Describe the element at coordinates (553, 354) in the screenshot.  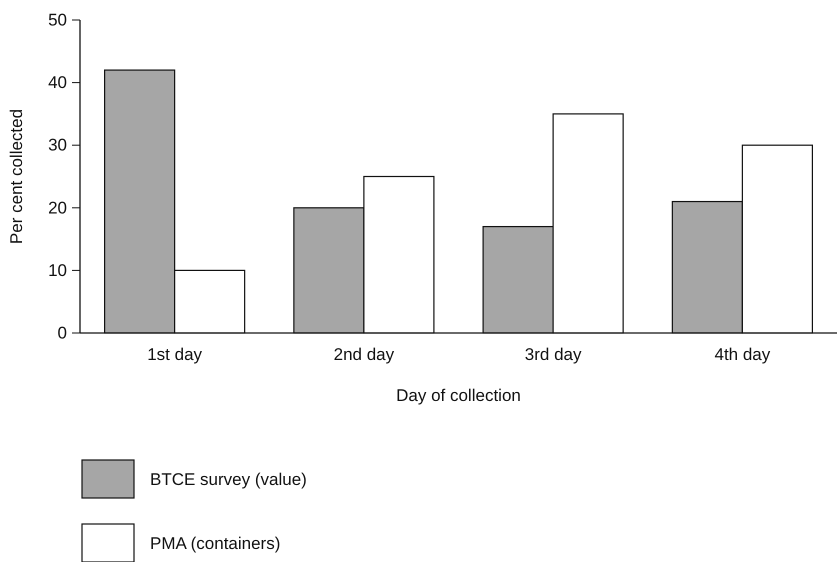
I see `x-tick-label: 3rd day` at that location.